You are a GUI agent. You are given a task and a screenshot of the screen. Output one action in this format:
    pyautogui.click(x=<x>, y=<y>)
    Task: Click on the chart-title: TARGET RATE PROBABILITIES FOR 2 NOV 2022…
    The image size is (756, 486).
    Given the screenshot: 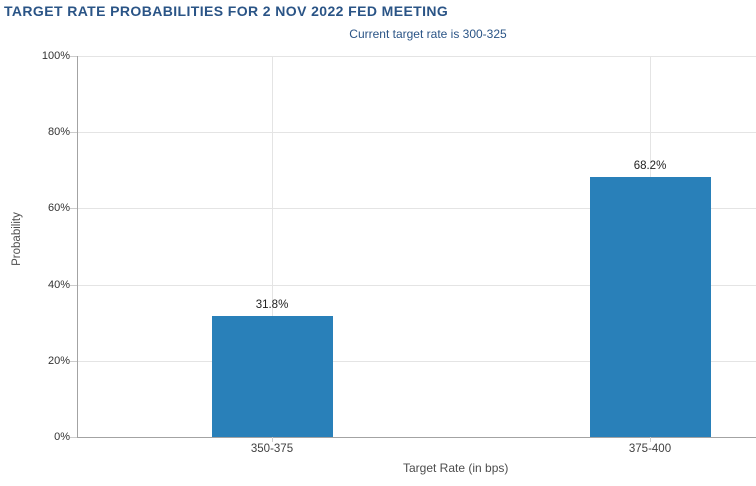 What is the action you would take?
    pyautogui.click(x=226, y=11)
    